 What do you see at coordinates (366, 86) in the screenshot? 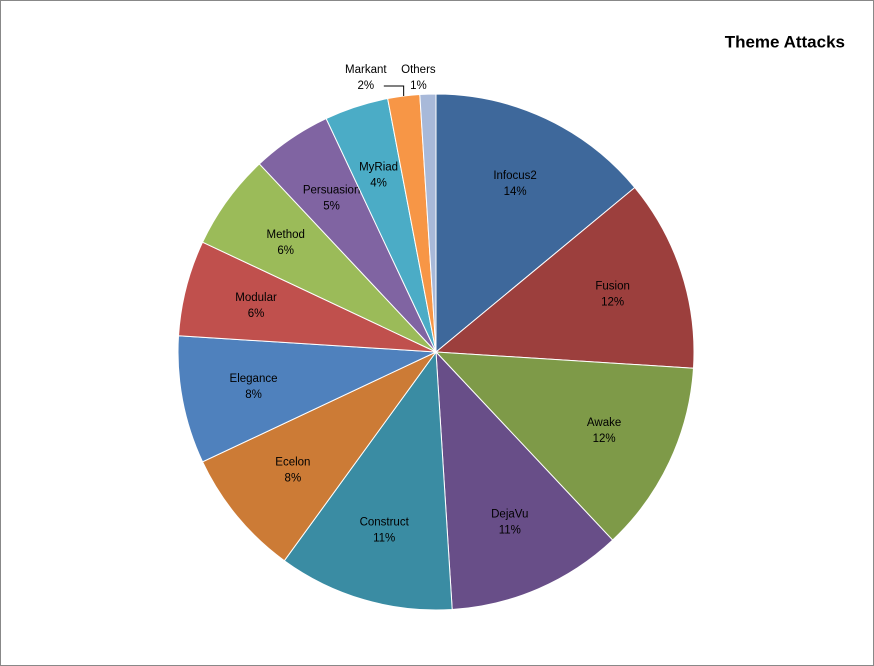
I see `slice-value-label: 2%` at bounding box center [366, 86].